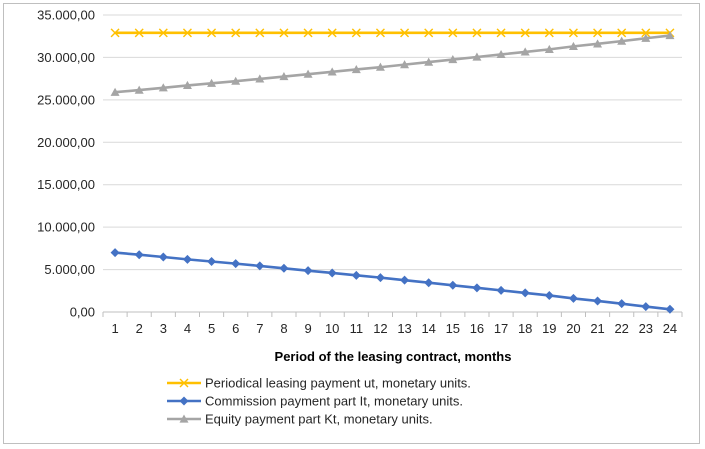 This screenshot has width=705, height=449. I want to click on x-tick-label: 2, so click(139, 328).